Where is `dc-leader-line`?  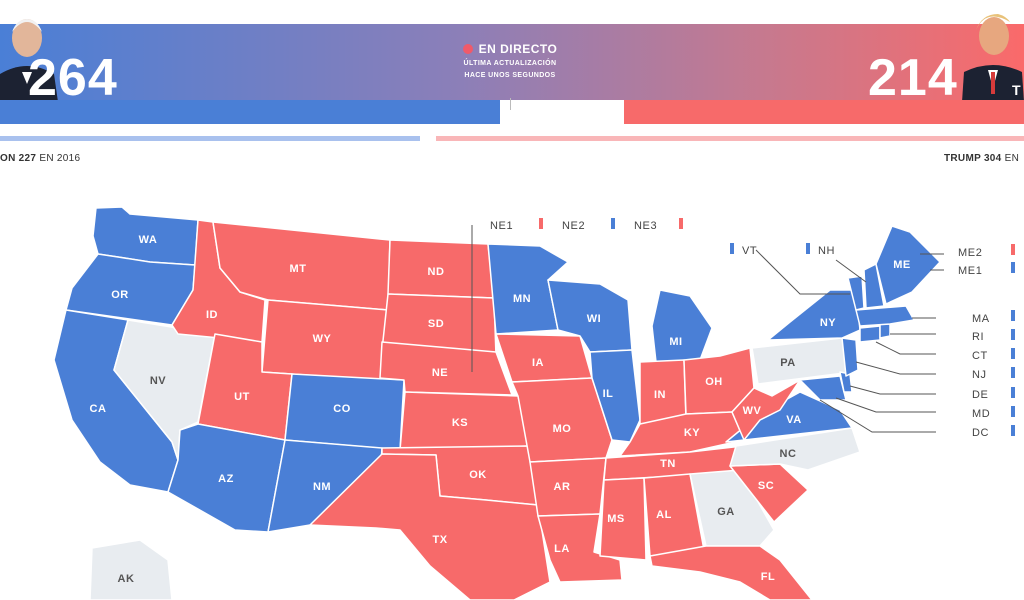 dc-leader-line is located at coordinates (877, 416).